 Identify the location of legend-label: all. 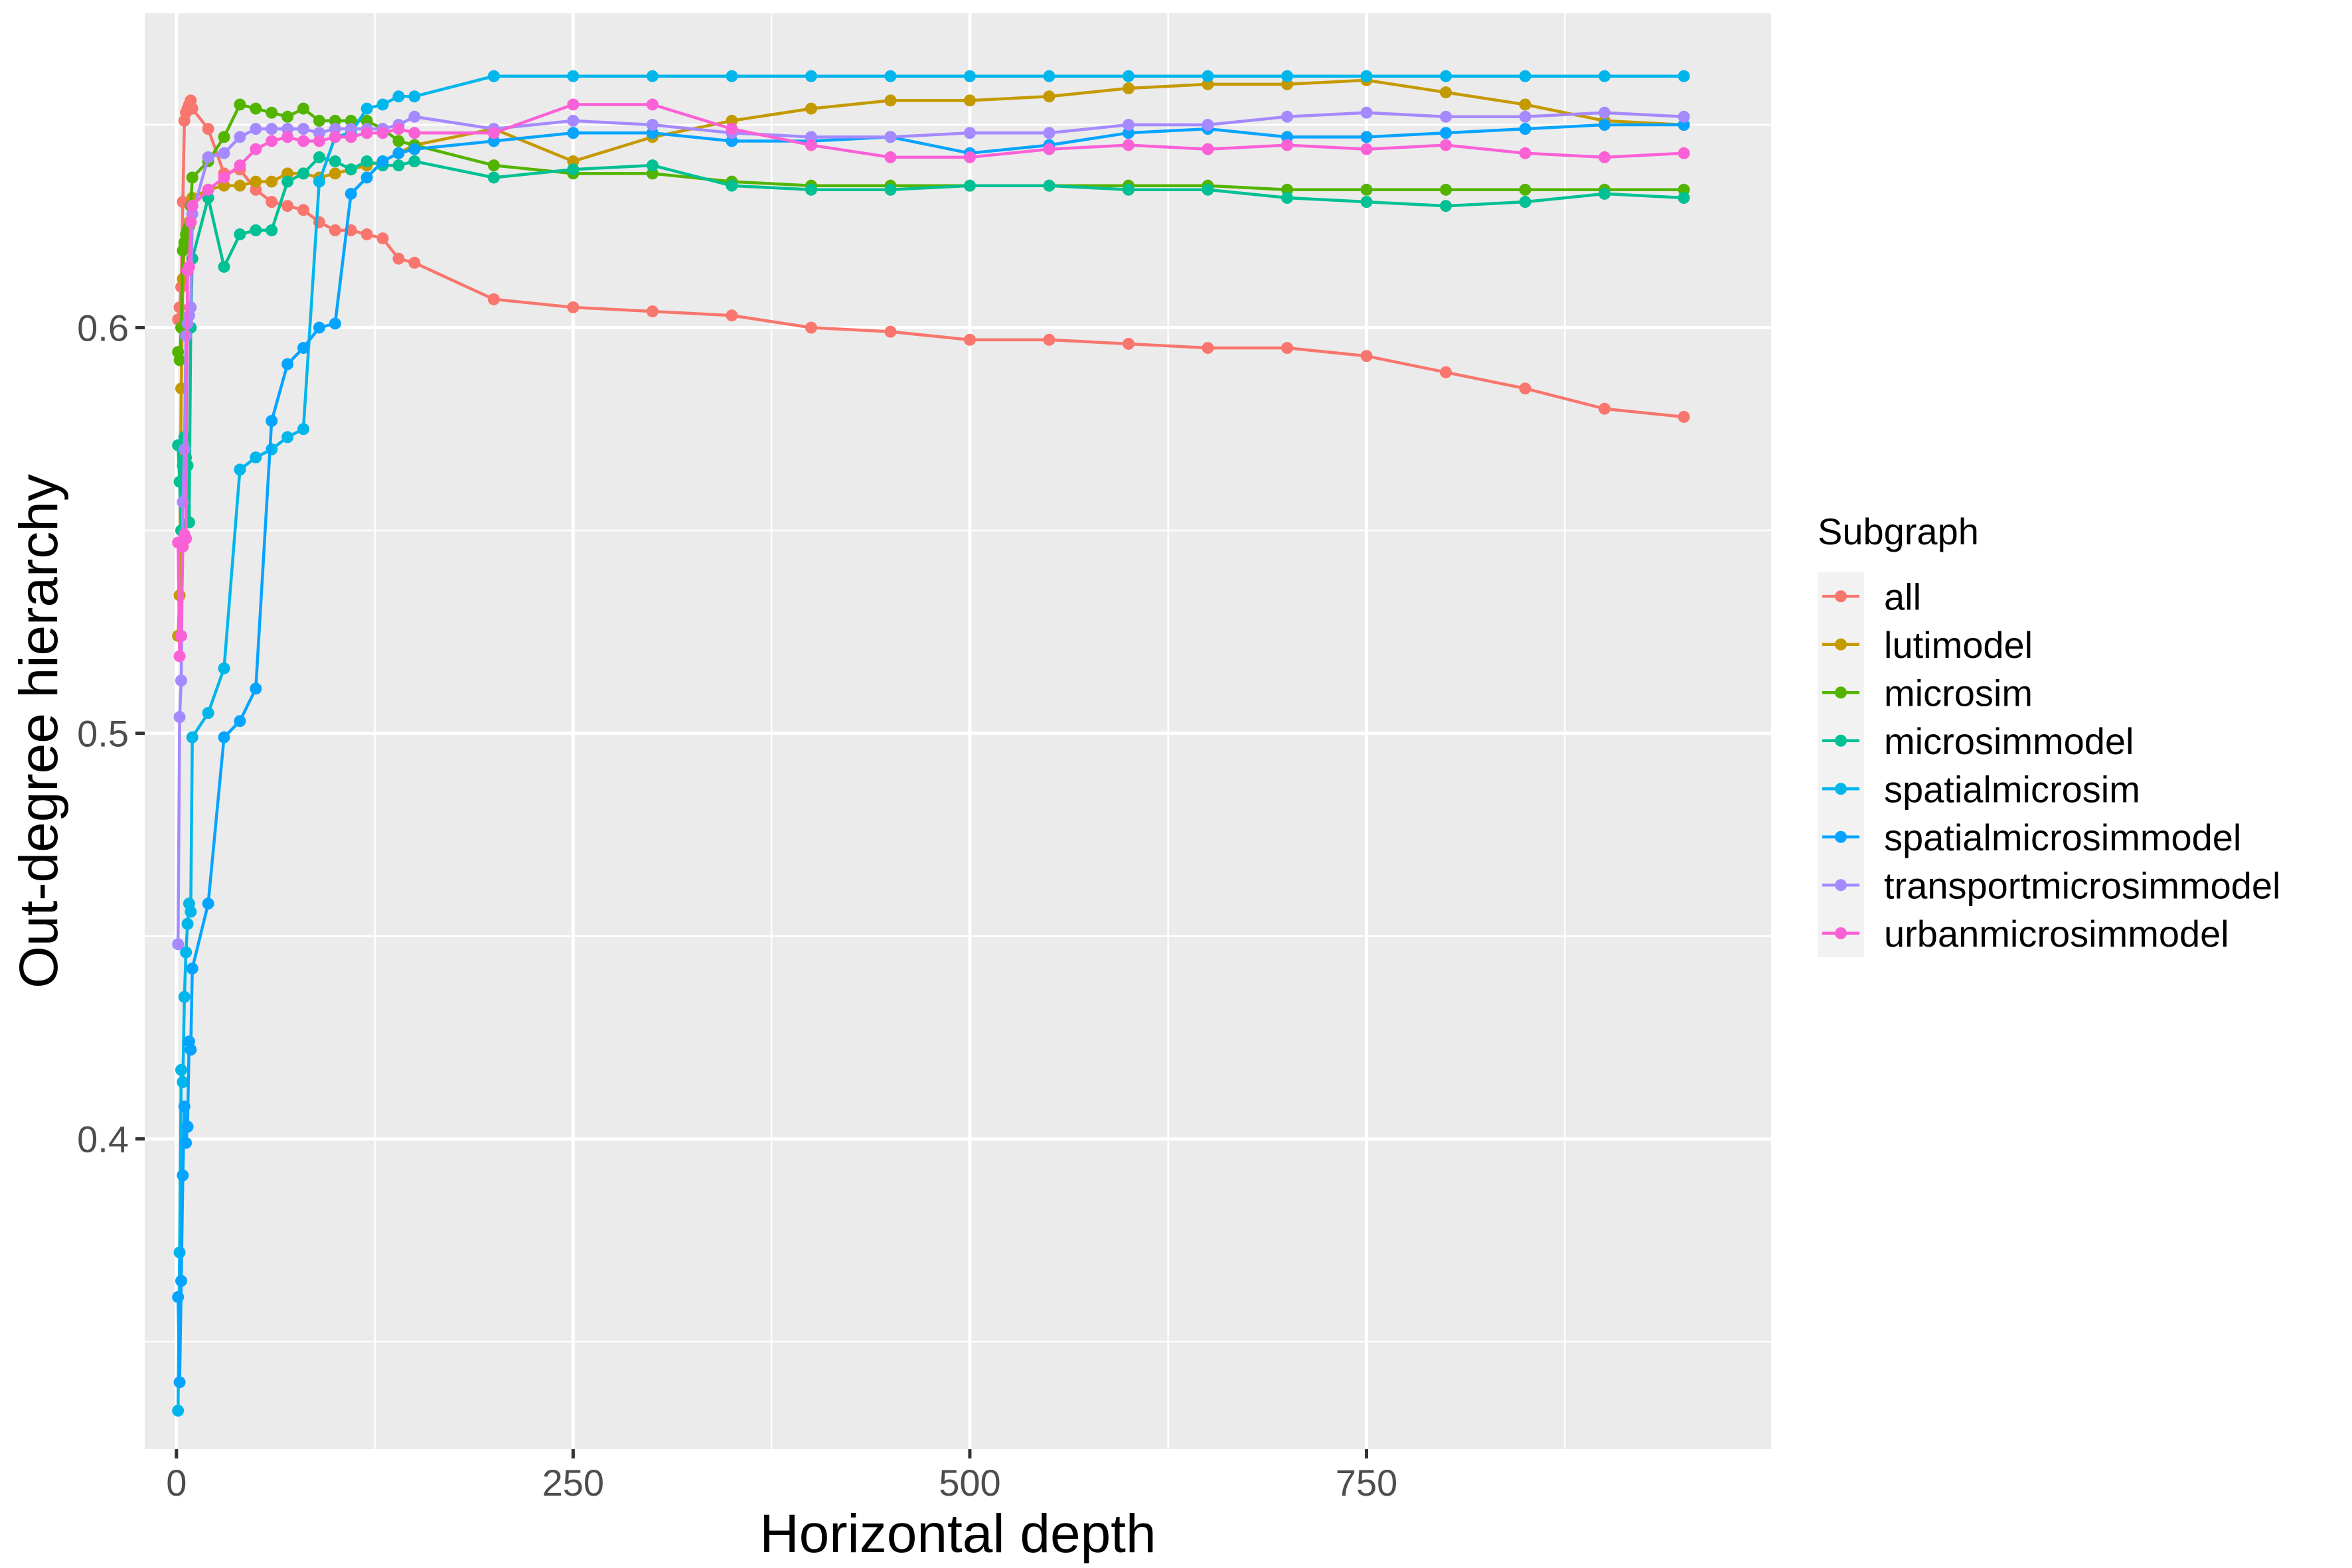
(1903, 596).